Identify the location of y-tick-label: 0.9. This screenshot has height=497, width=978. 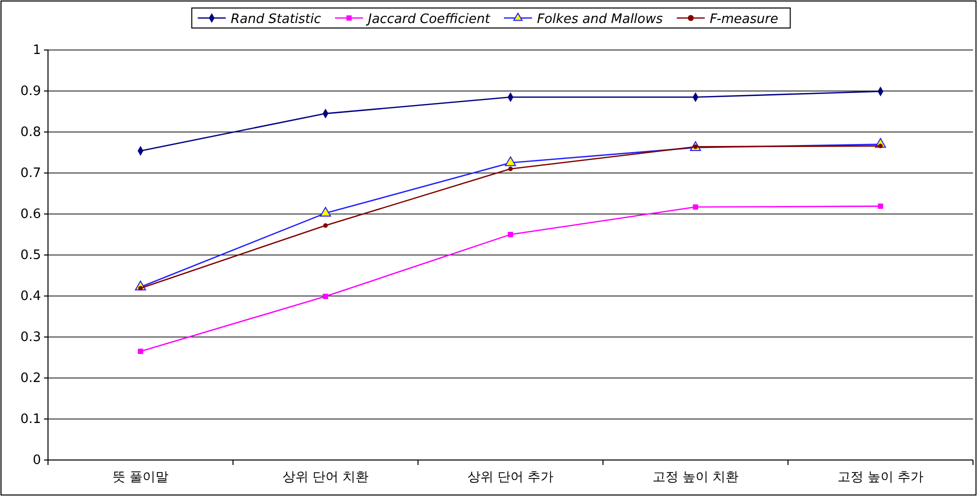
(30, 92).